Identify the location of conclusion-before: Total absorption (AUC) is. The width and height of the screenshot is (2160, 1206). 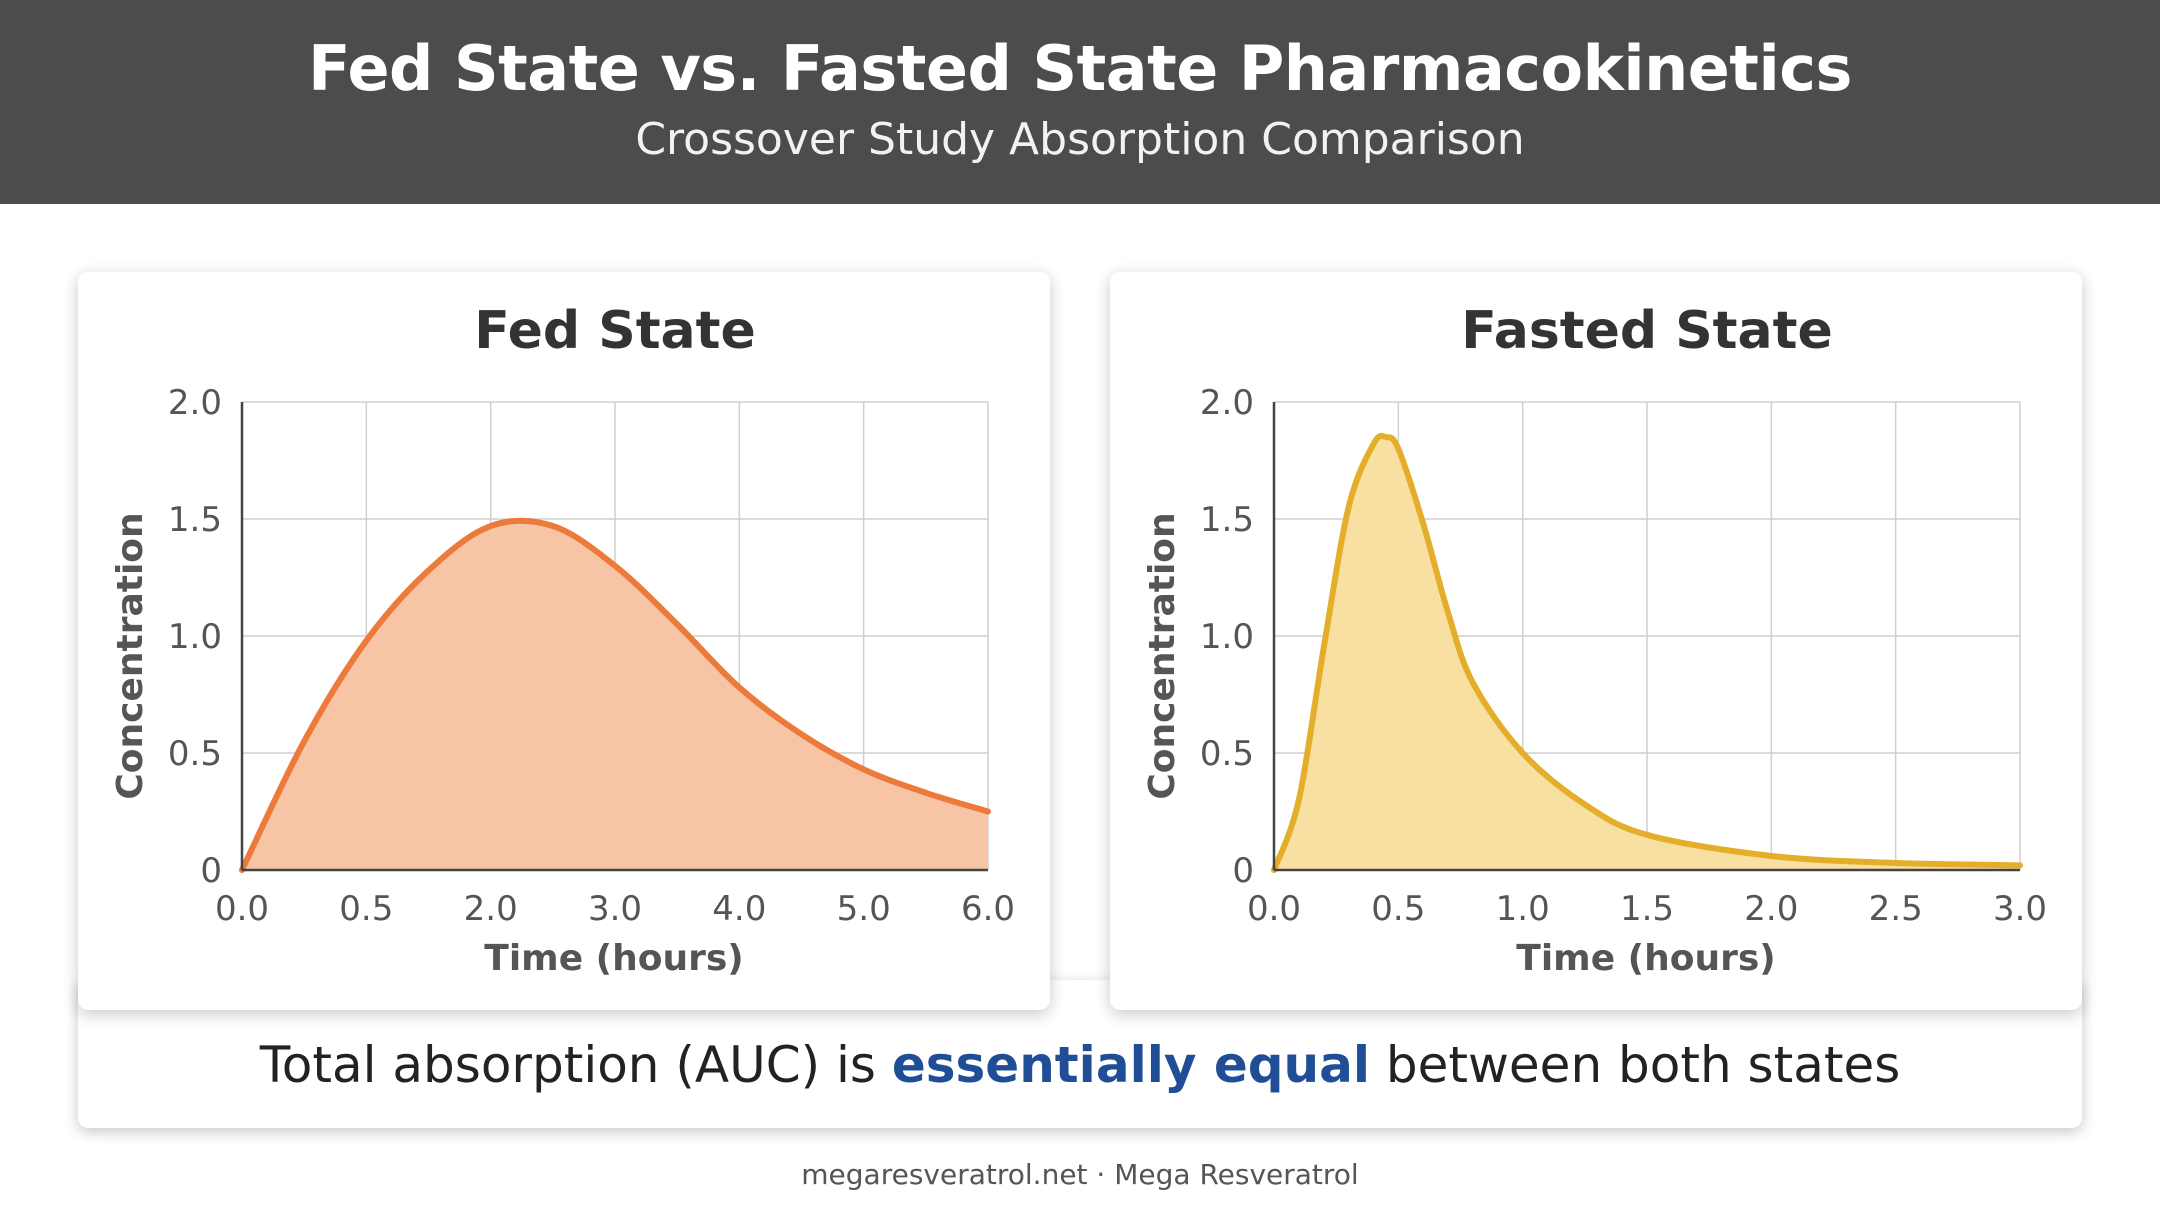
(575, 1065).